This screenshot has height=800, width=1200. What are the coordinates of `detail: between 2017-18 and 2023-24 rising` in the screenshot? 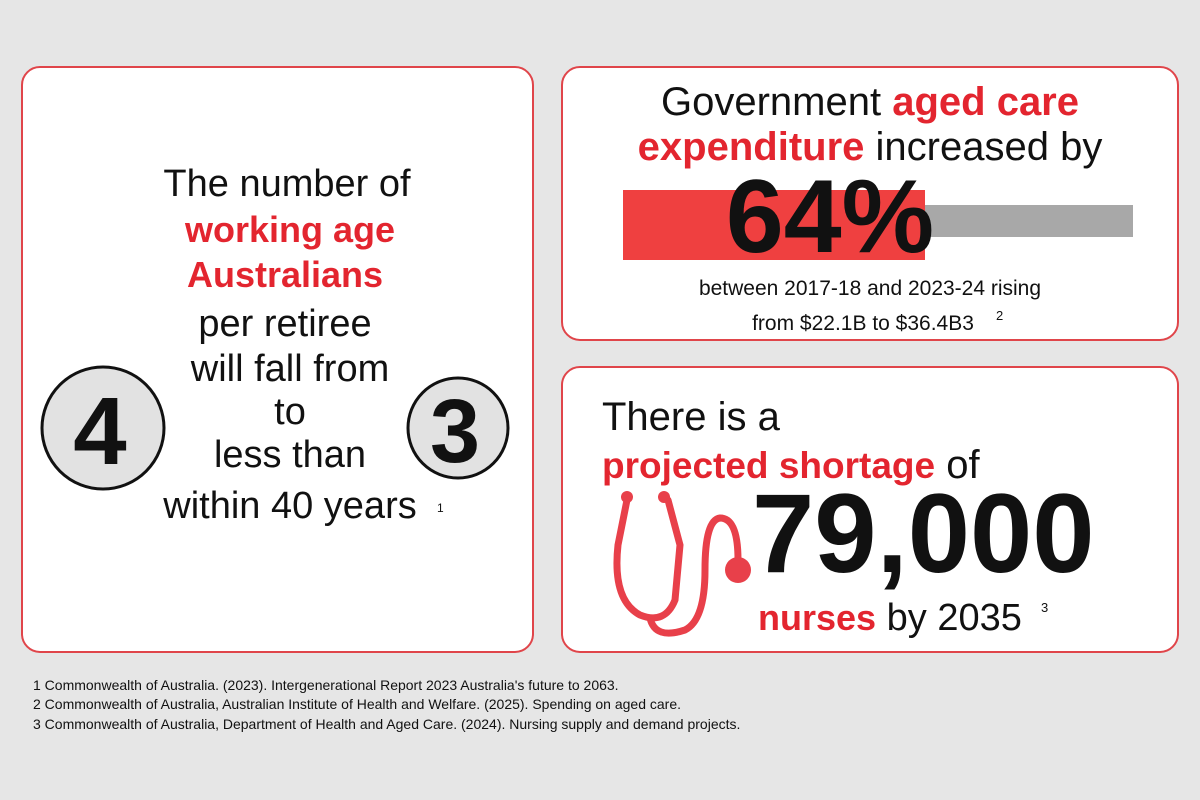 It's located at (870, 288).